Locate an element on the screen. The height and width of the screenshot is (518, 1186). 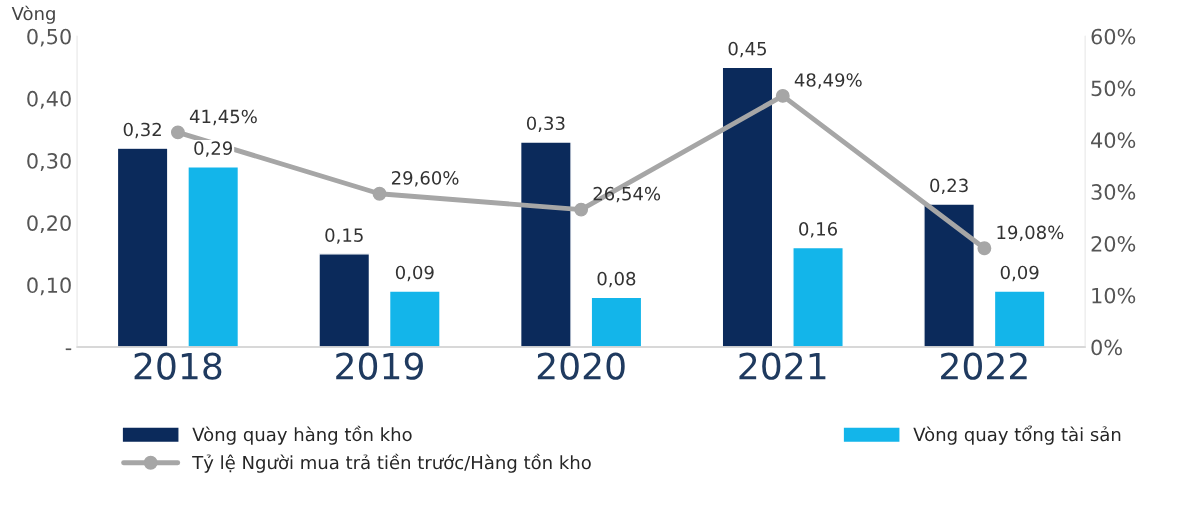
data-label: 0,16 is located at coordinates (818, 230).